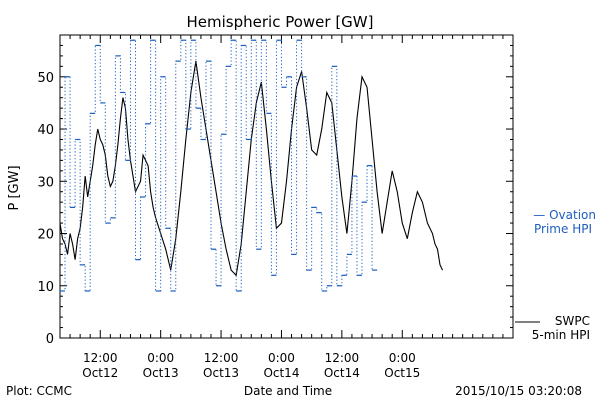 This screenshot has width=600, height=400. I want to click on x-axis-label: Date and Time, so click(288, 391).